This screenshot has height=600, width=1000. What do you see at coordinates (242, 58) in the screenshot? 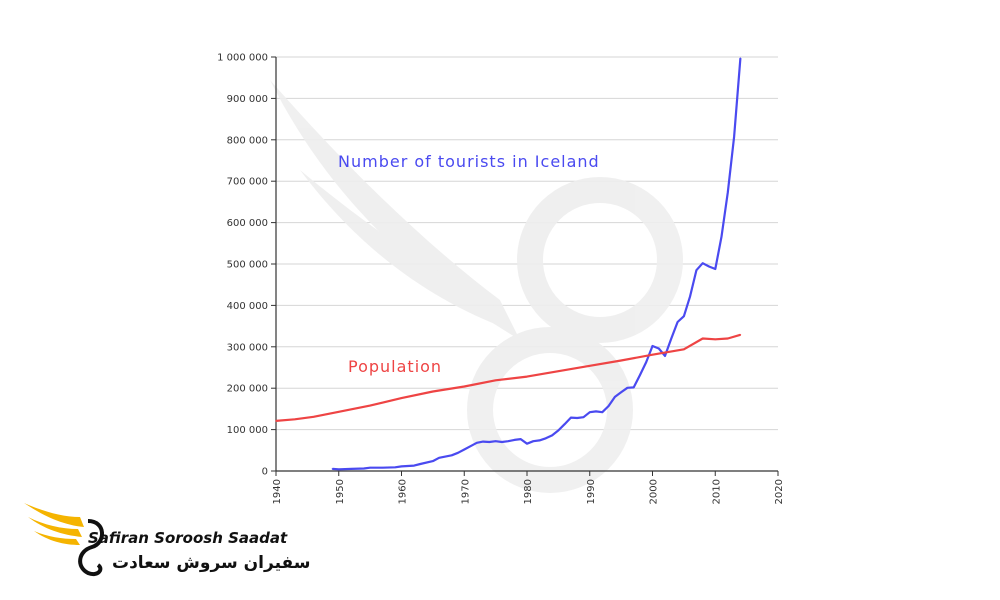
I see `y-tick-label: 1 000 000` at bounding box center [242, 58].